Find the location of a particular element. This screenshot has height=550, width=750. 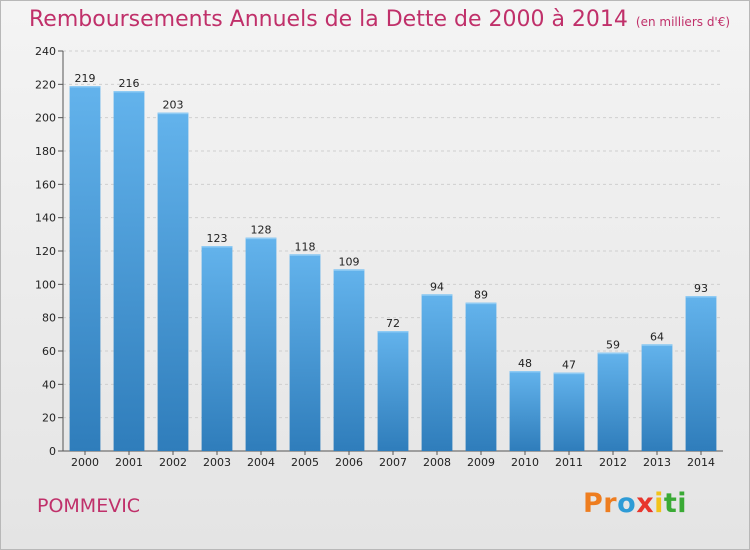

x-tick-label-2004: 2004 is located at coordinates (261, 462).